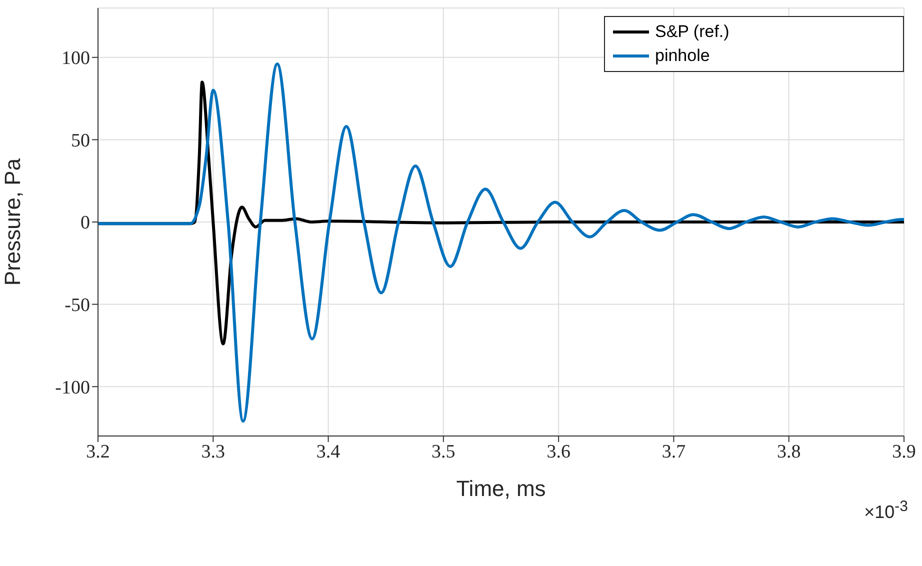 This screenshot has width=922, height=566. Describe the element at coordinates (98, 451) in the screenshot. I see `x-tick-label: 3.2` at that location.